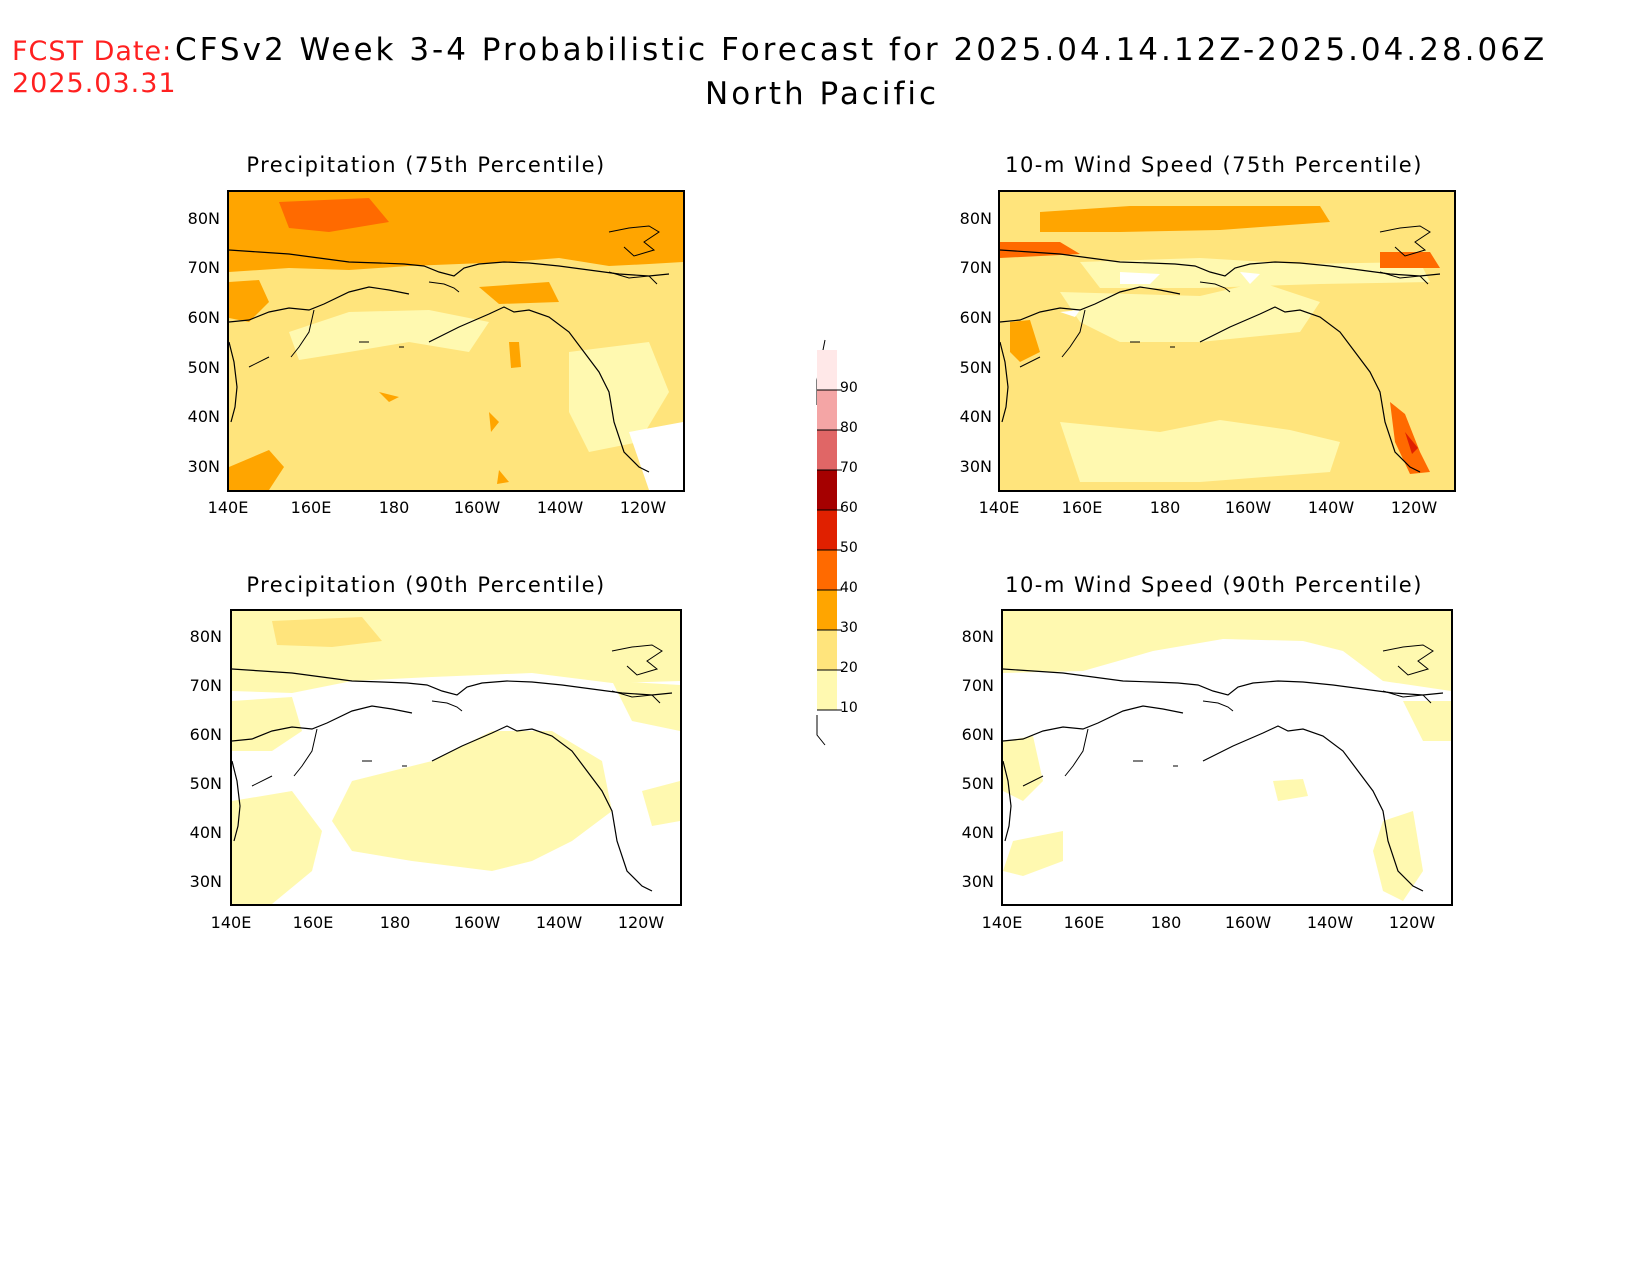 The height and width of the screenshot is (1275, 1650). Describe the element at coordinates (822, 94) in the screenshot. I see `region-title: North Pacific` at that location.